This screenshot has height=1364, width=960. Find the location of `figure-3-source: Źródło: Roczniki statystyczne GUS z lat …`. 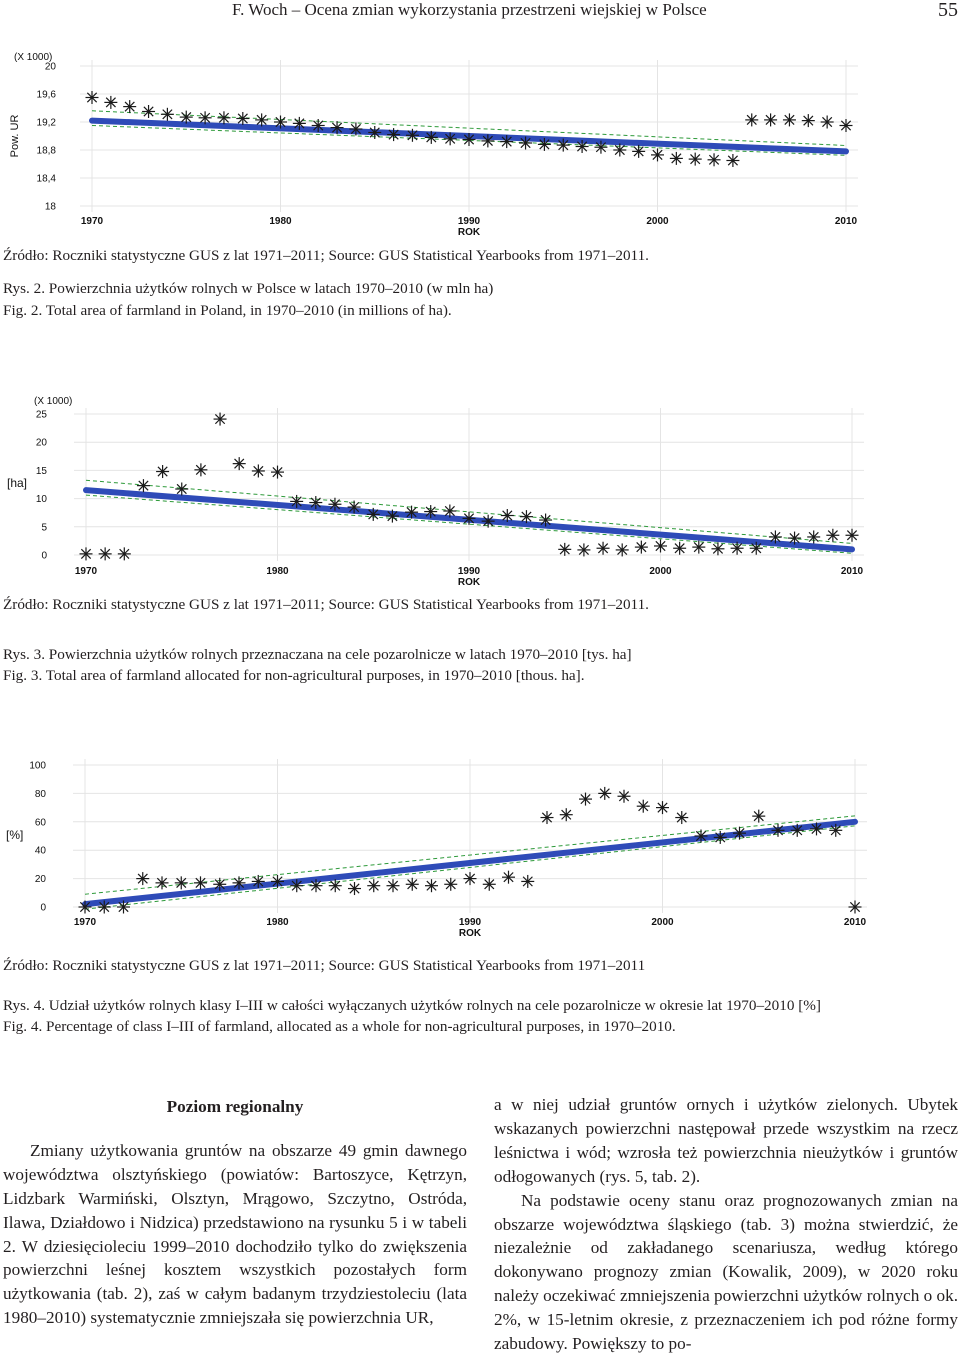

figure-3-source: Źródło: Roczniki statystyczne GUS z lat … is located at coordinates (326, 604).